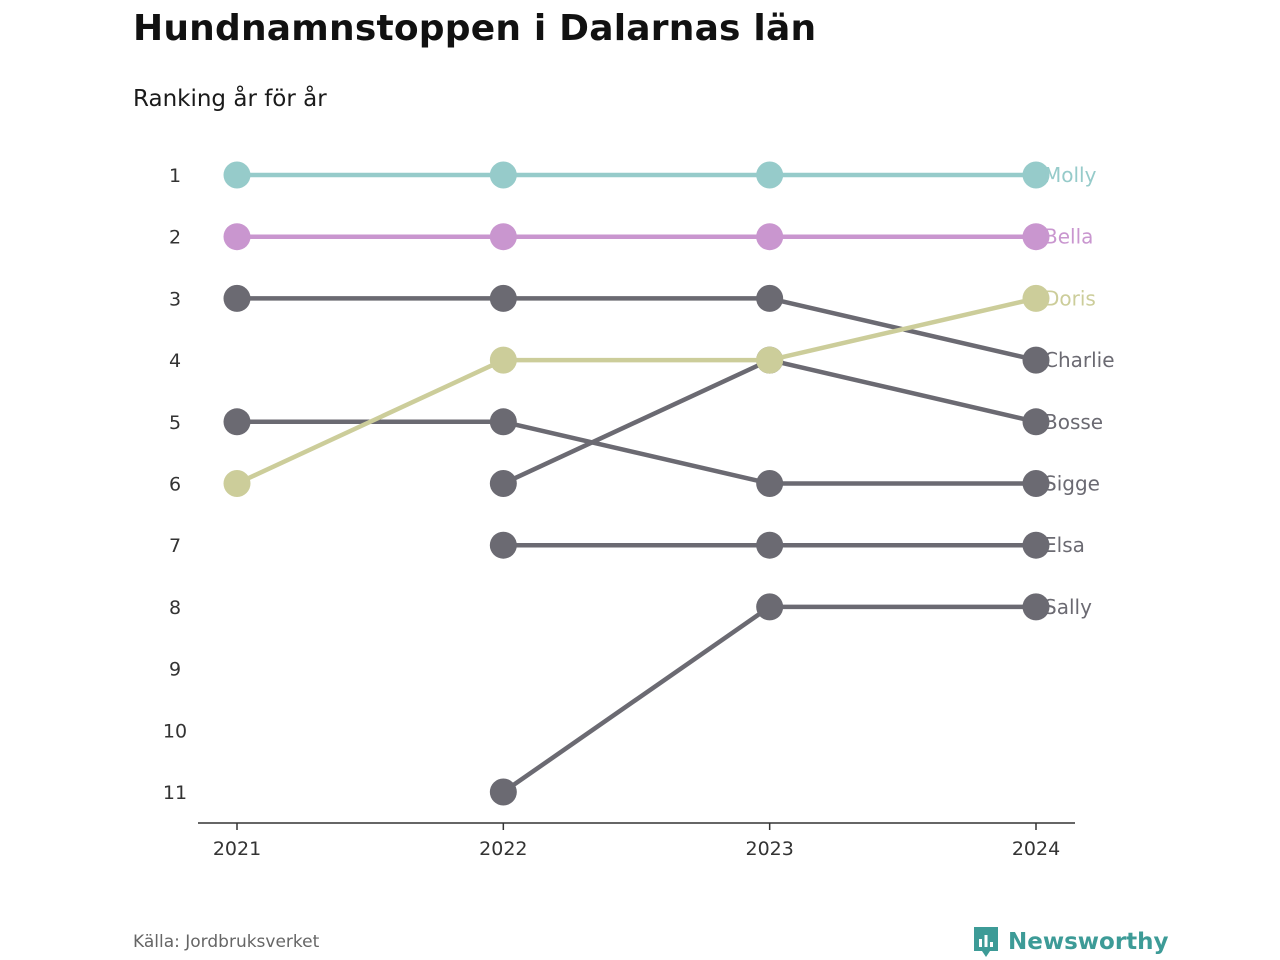  I want to click on series-line-sally, so click(770, 699).